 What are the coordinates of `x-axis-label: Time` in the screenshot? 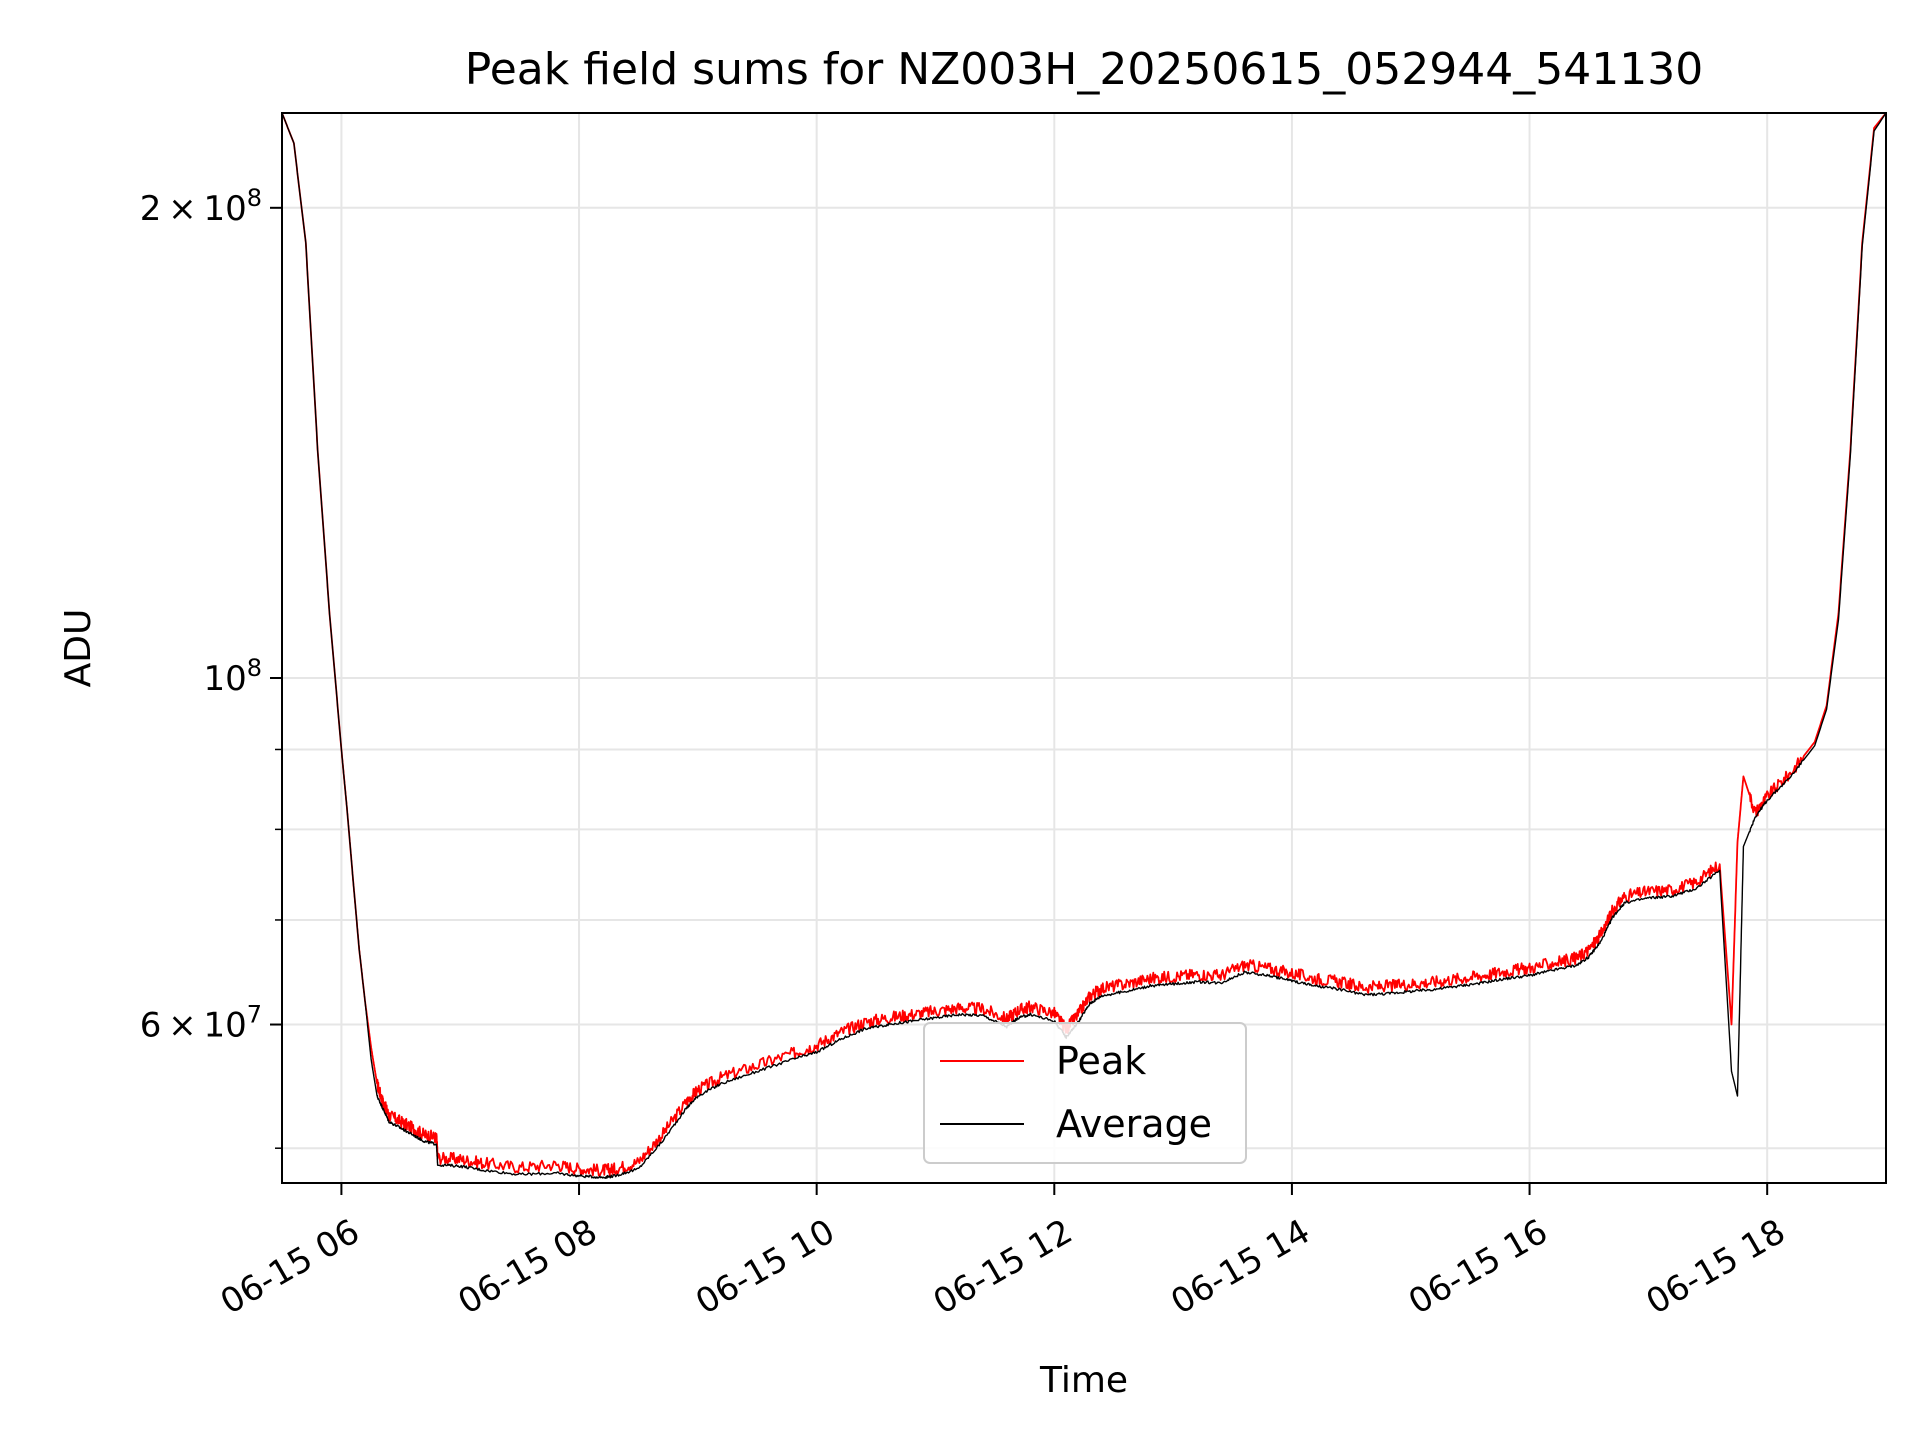 It's located at (1083, 1380).